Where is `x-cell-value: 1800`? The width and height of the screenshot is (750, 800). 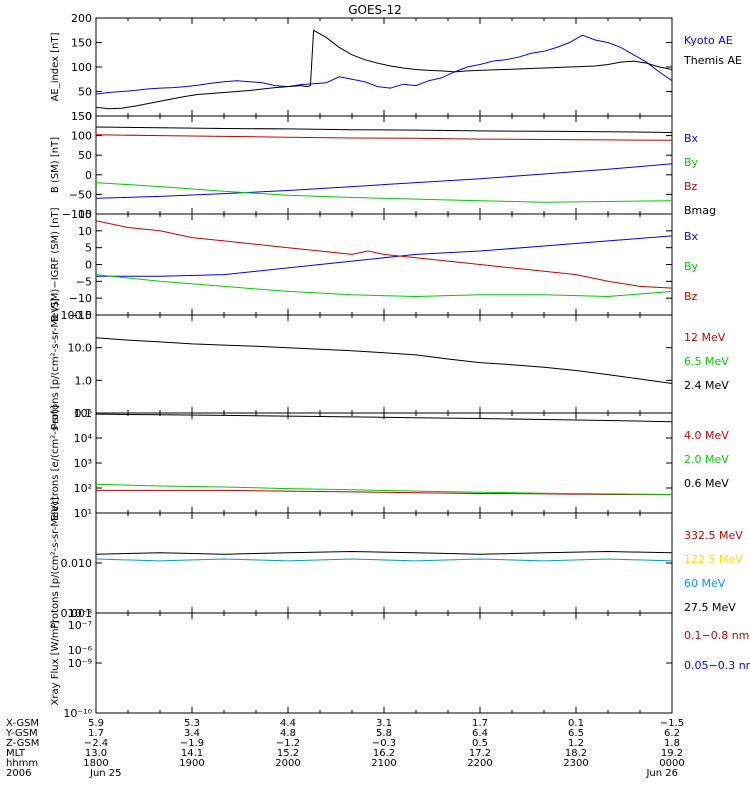
x-cell-value: 1800 is located at coordinates (95, 763).